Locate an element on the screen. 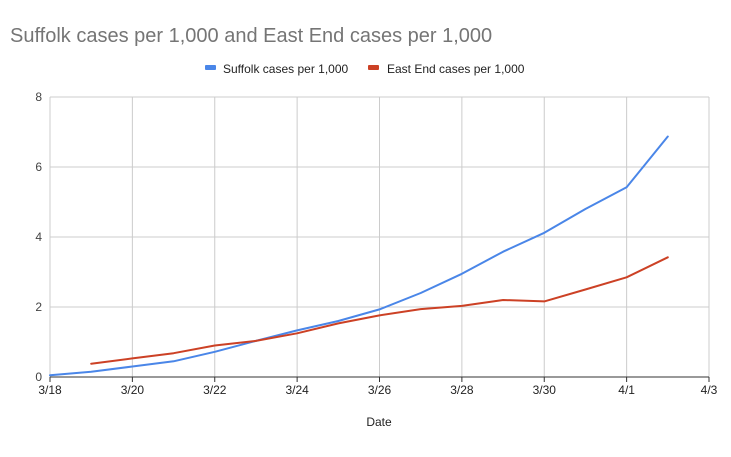  y-tick-label: 0 is located at coordinates (38, 377).